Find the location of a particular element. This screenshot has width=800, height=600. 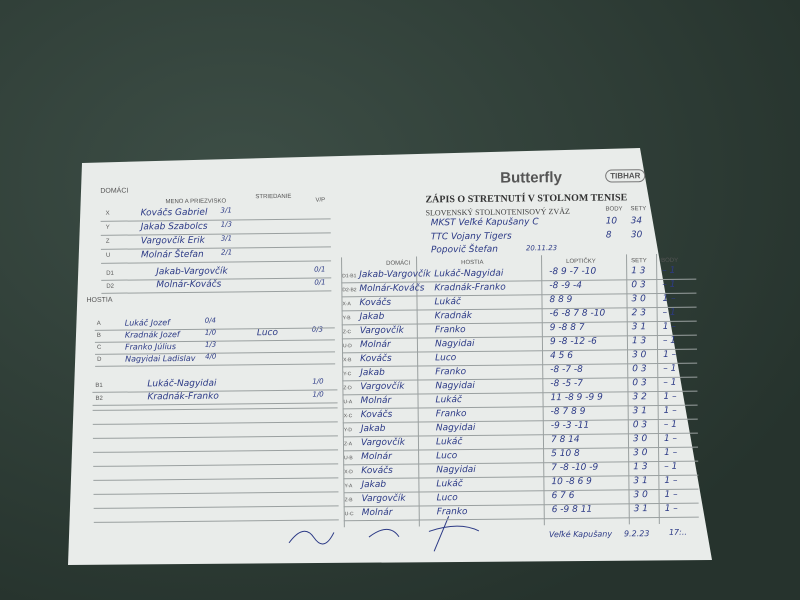

home-label: DOMÁCI is located at coordinates (114, 191).